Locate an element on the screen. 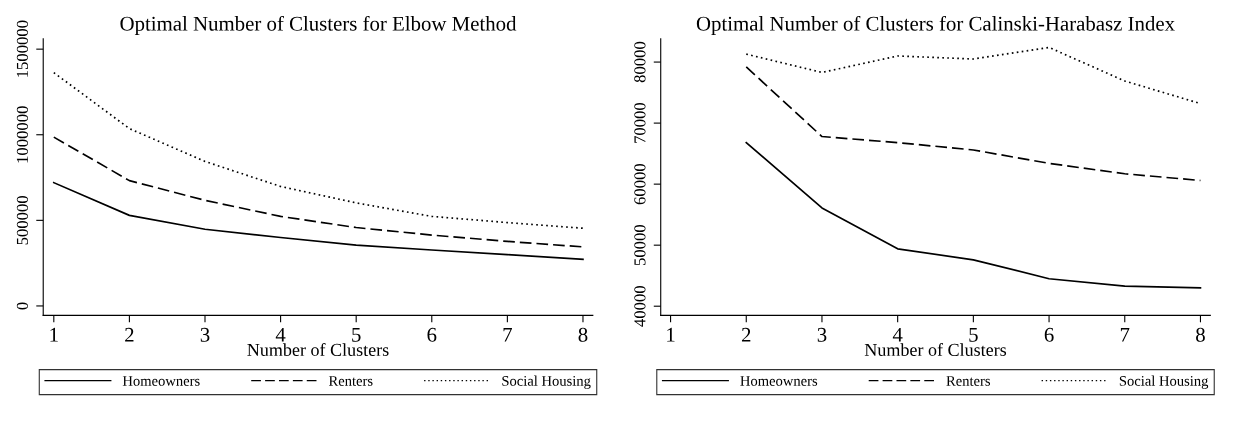 The width and height of the screenshot is (1235, 432). chart-title: Optimal Number of Clusters for Calinski-Harabasz Index is located at coordinates (935, 25).